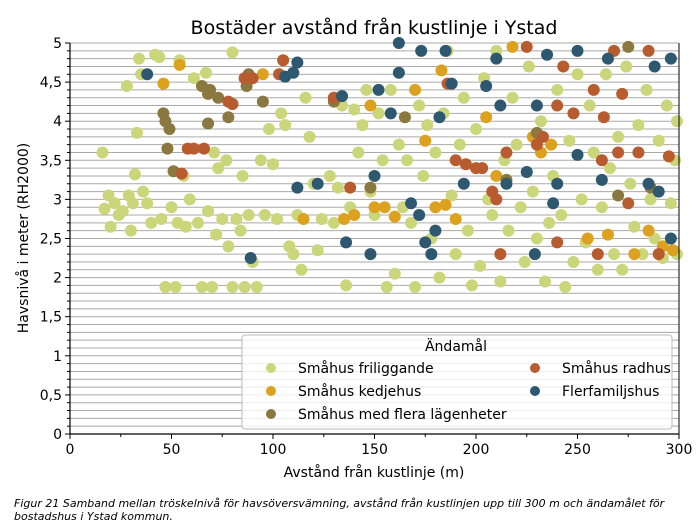 The height and width of the screenshot is (530, 700). I want to click on y-tick-label: 1, so click(57, 357).